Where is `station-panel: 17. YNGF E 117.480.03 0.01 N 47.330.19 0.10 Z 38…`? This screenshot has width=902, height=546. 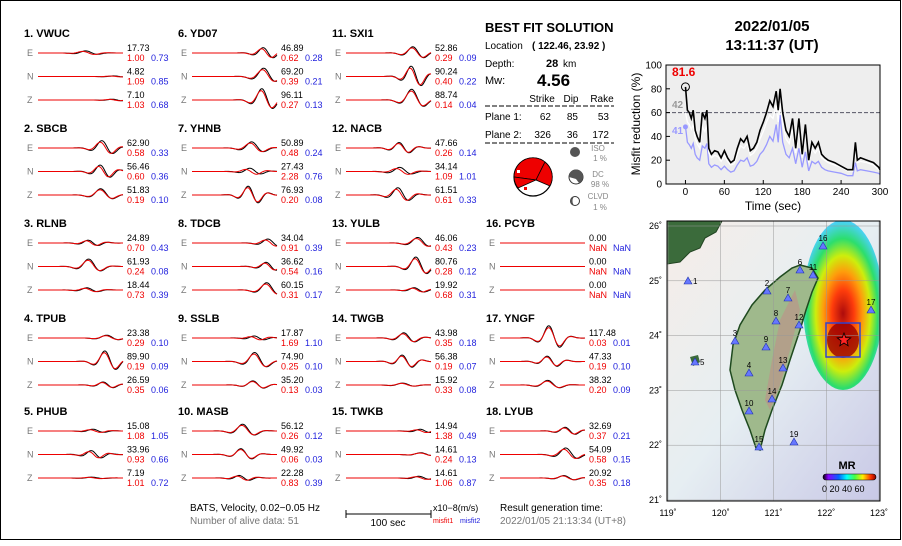 station-panel: 17. YNGF E 117.480.03 0.01 N 47.330.19 0.10 Z 38… is located at coordinates (558, 354).